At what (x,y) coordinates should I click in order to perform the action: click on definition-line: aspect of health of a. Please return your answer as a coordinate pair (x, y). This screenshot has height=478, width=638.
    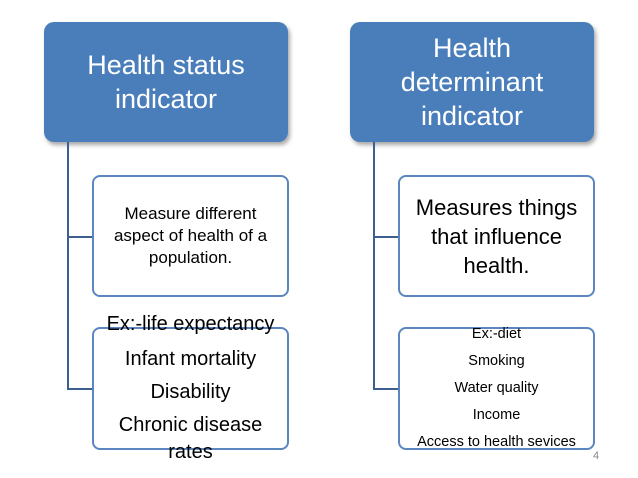
    Looking at the image, I should click on (190, 235).